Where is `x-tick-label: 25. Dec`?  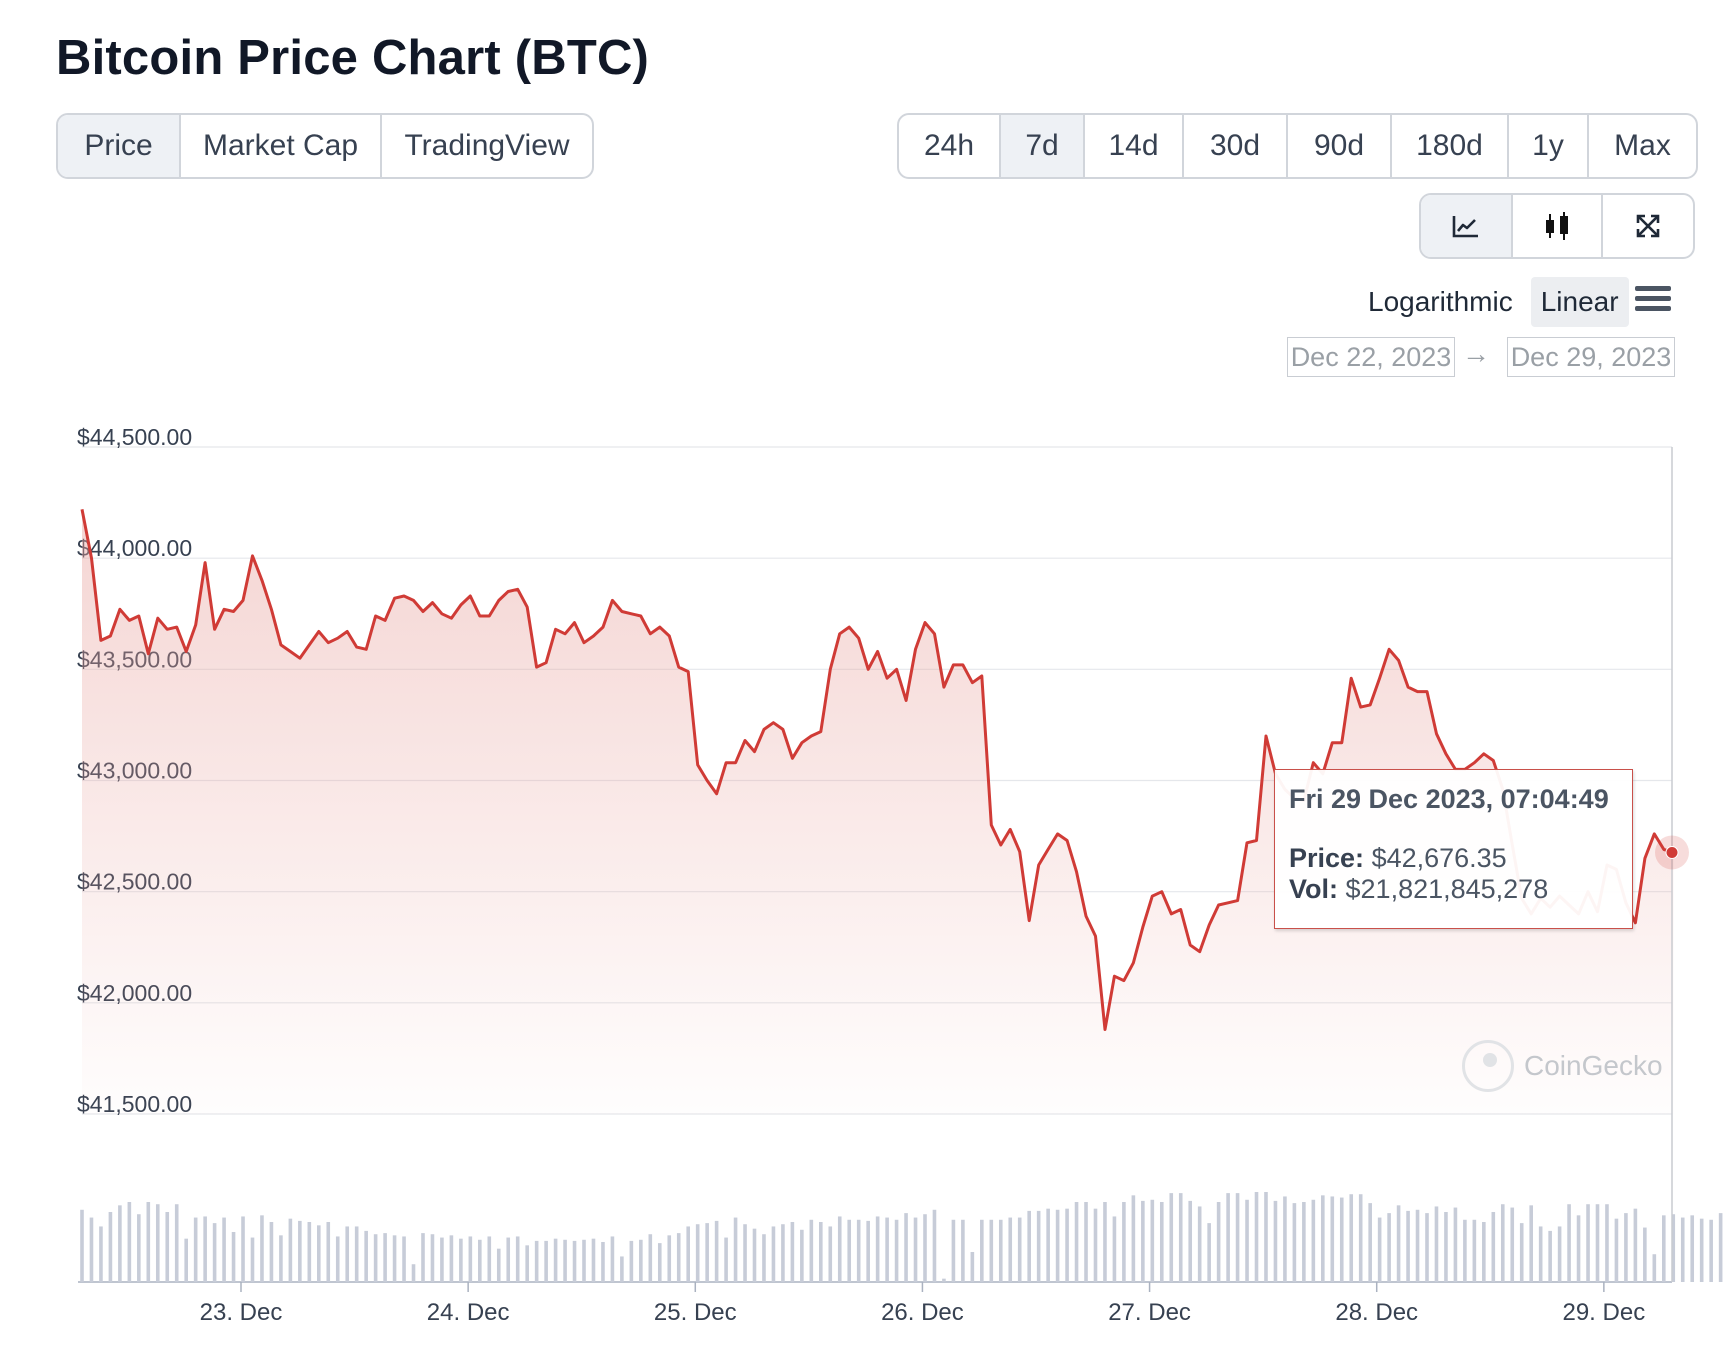
x-tick-label: 25. Dec is located at coordinates (695, 1312).